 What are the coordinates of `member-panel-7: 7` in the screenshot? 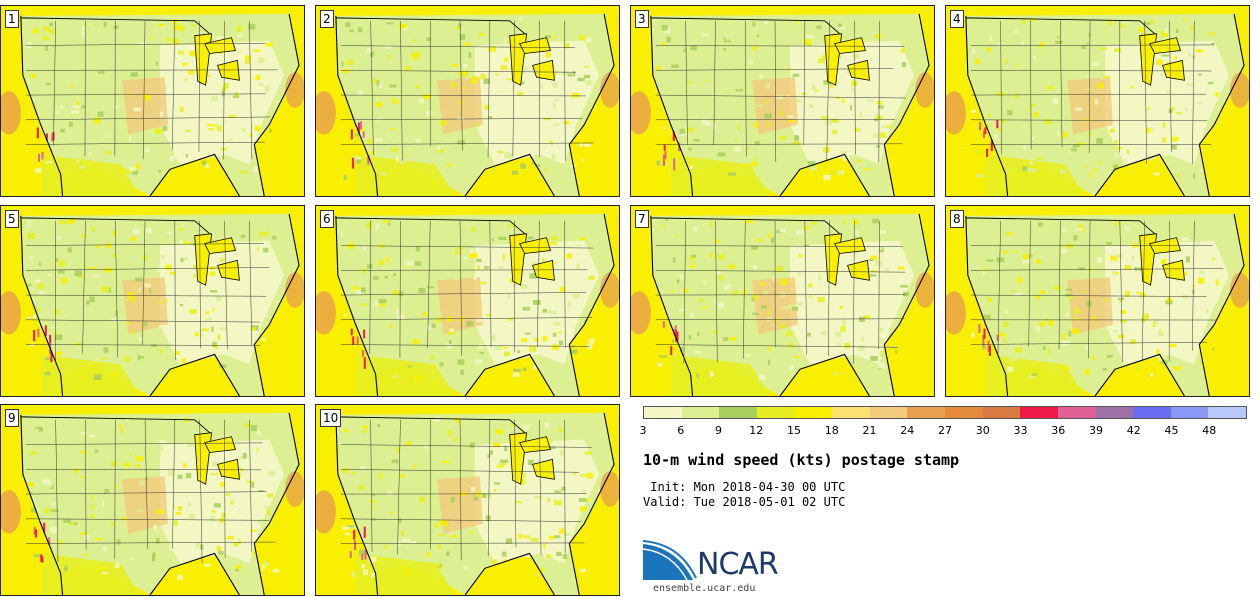 It's located at (782, 301).